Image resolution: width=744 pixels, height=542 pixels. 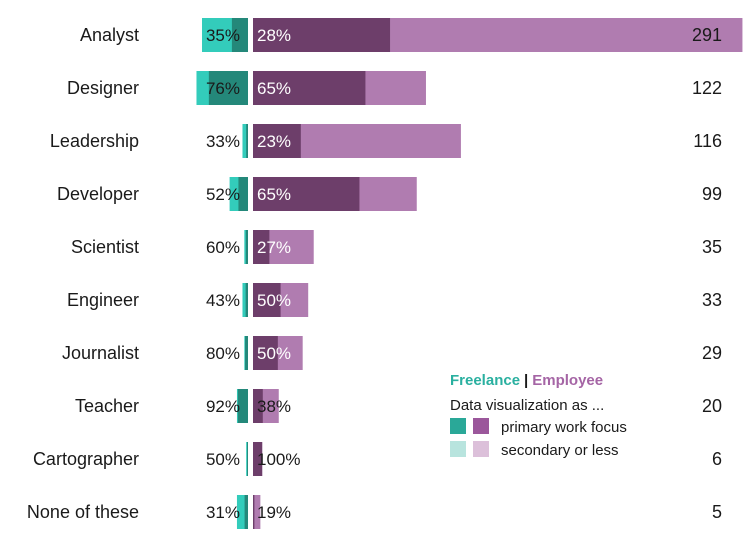 What do you see at coordinates (274, 35) in the screenshot?
I see `employee-share-label: 28%` at bounding box center [274, 35].